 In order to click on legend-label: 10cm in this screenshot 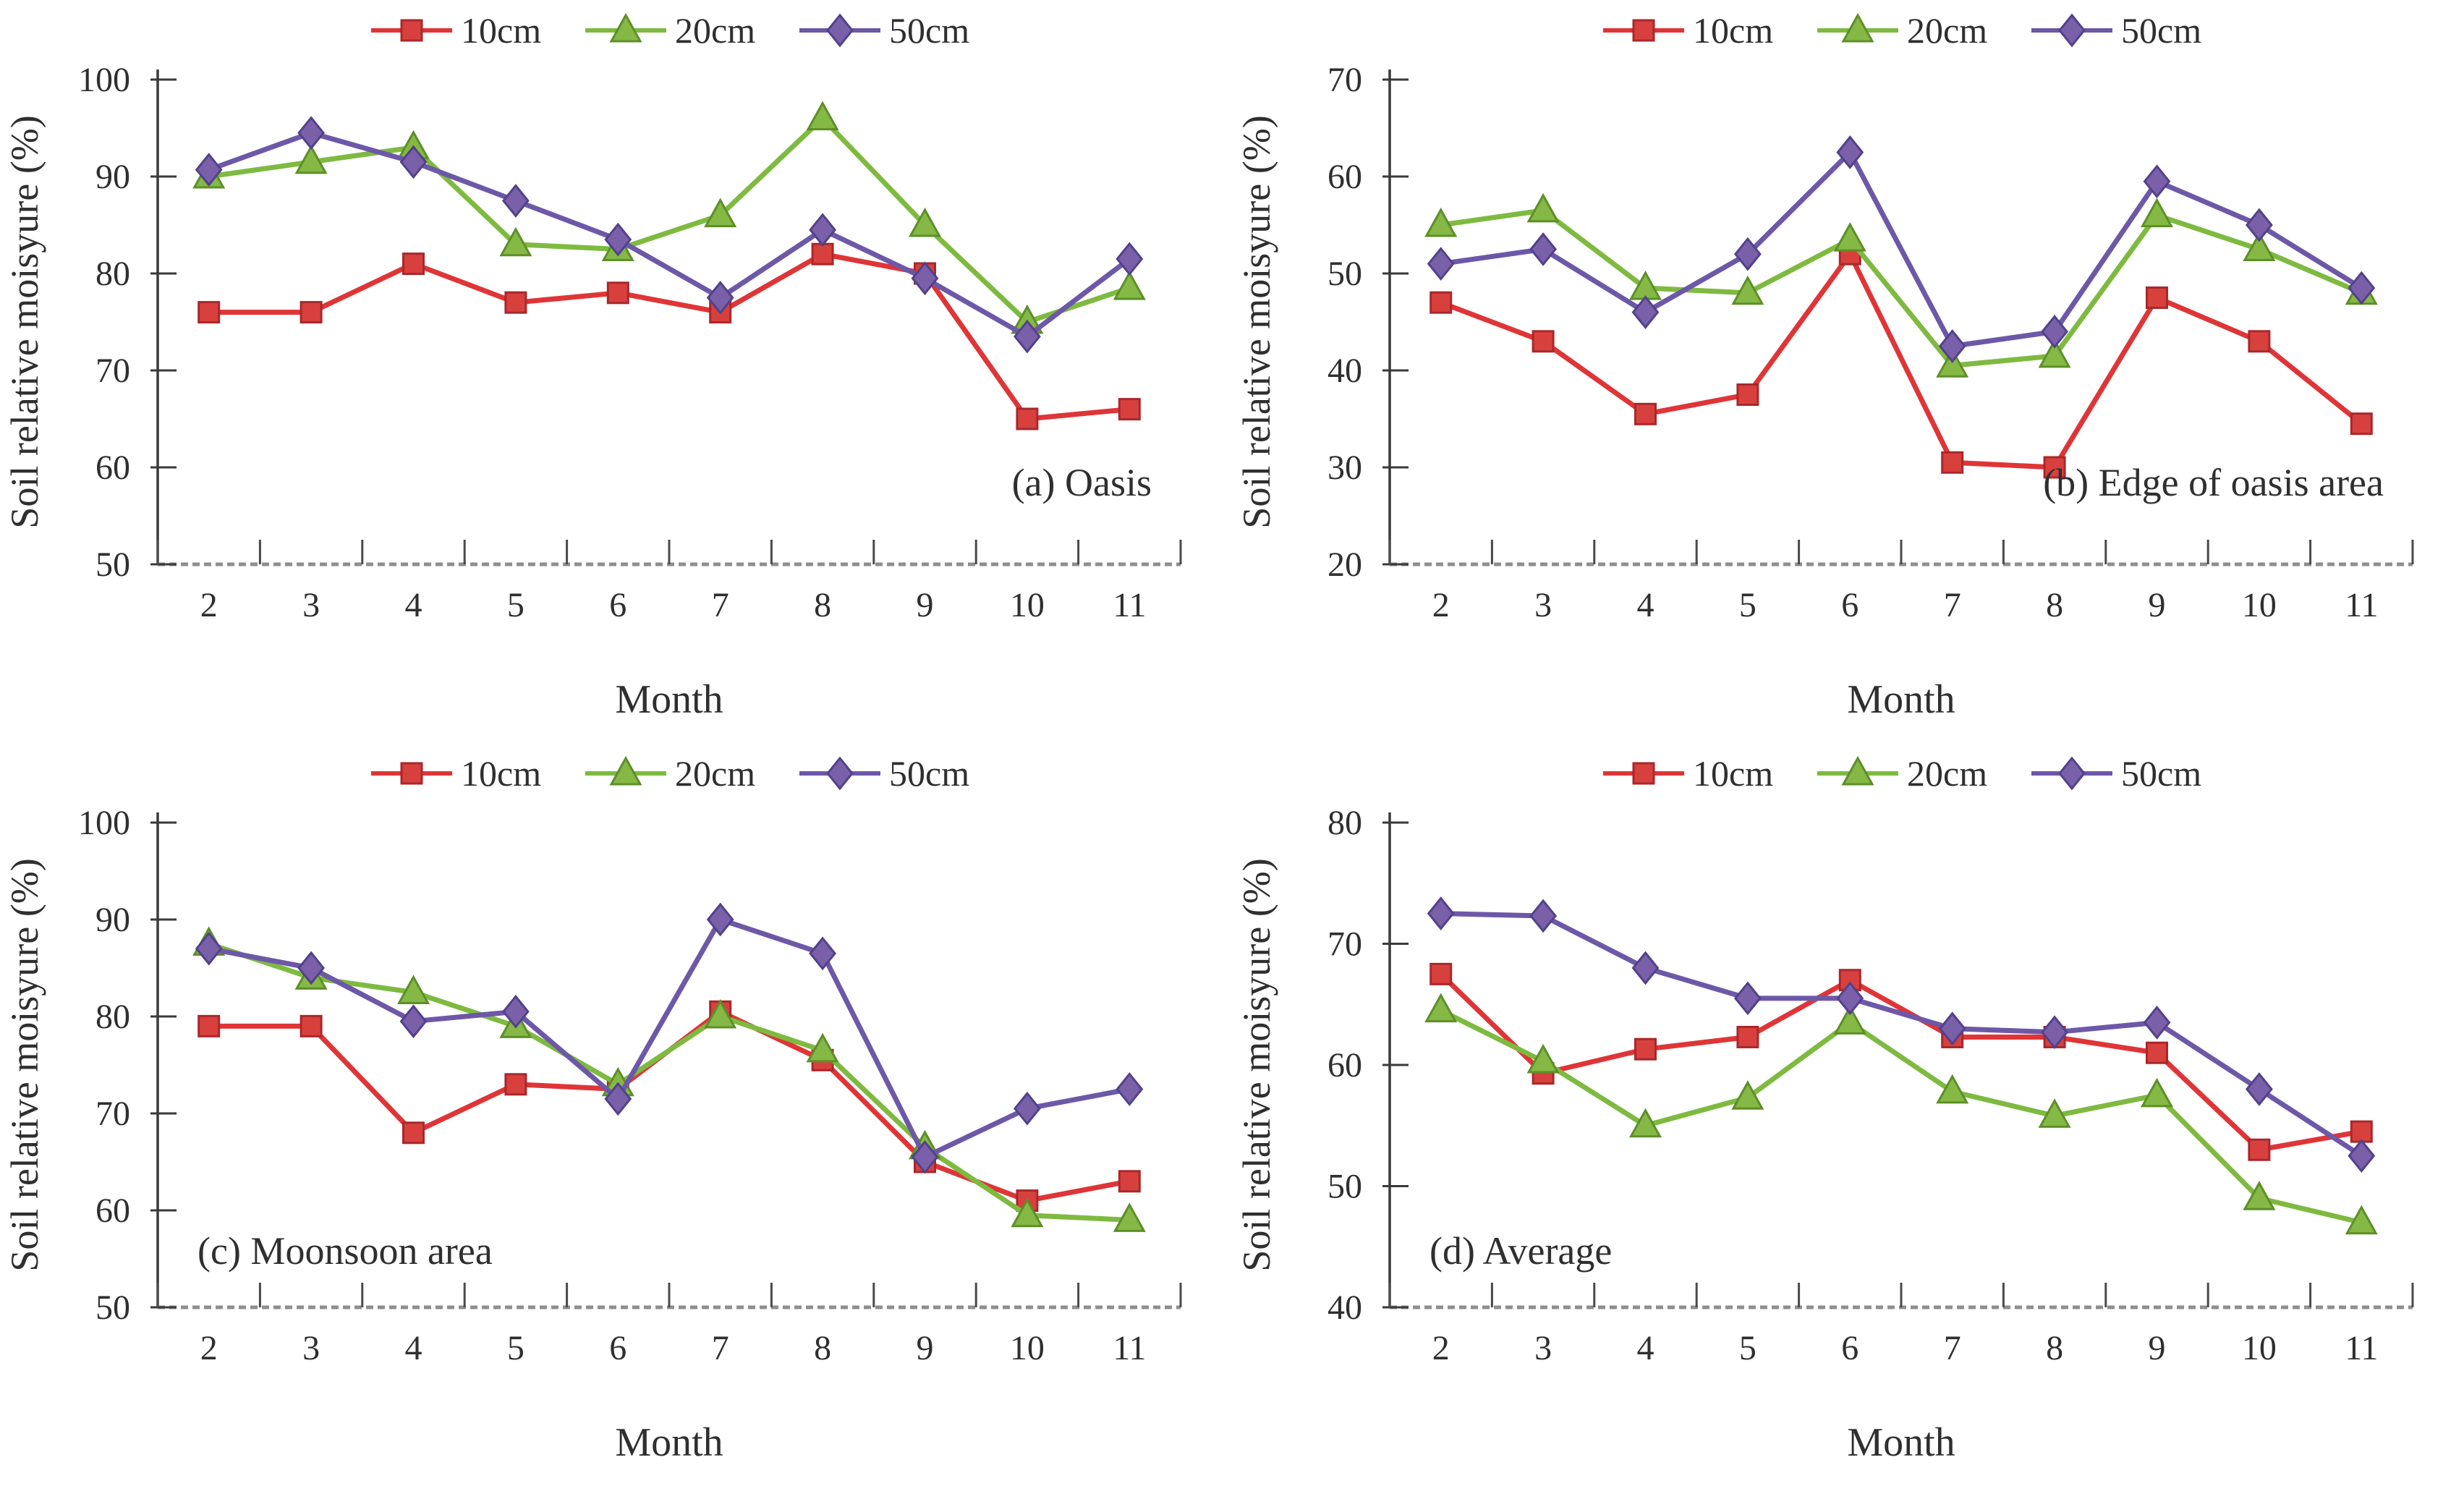, I will do `click(1733, 773)`.